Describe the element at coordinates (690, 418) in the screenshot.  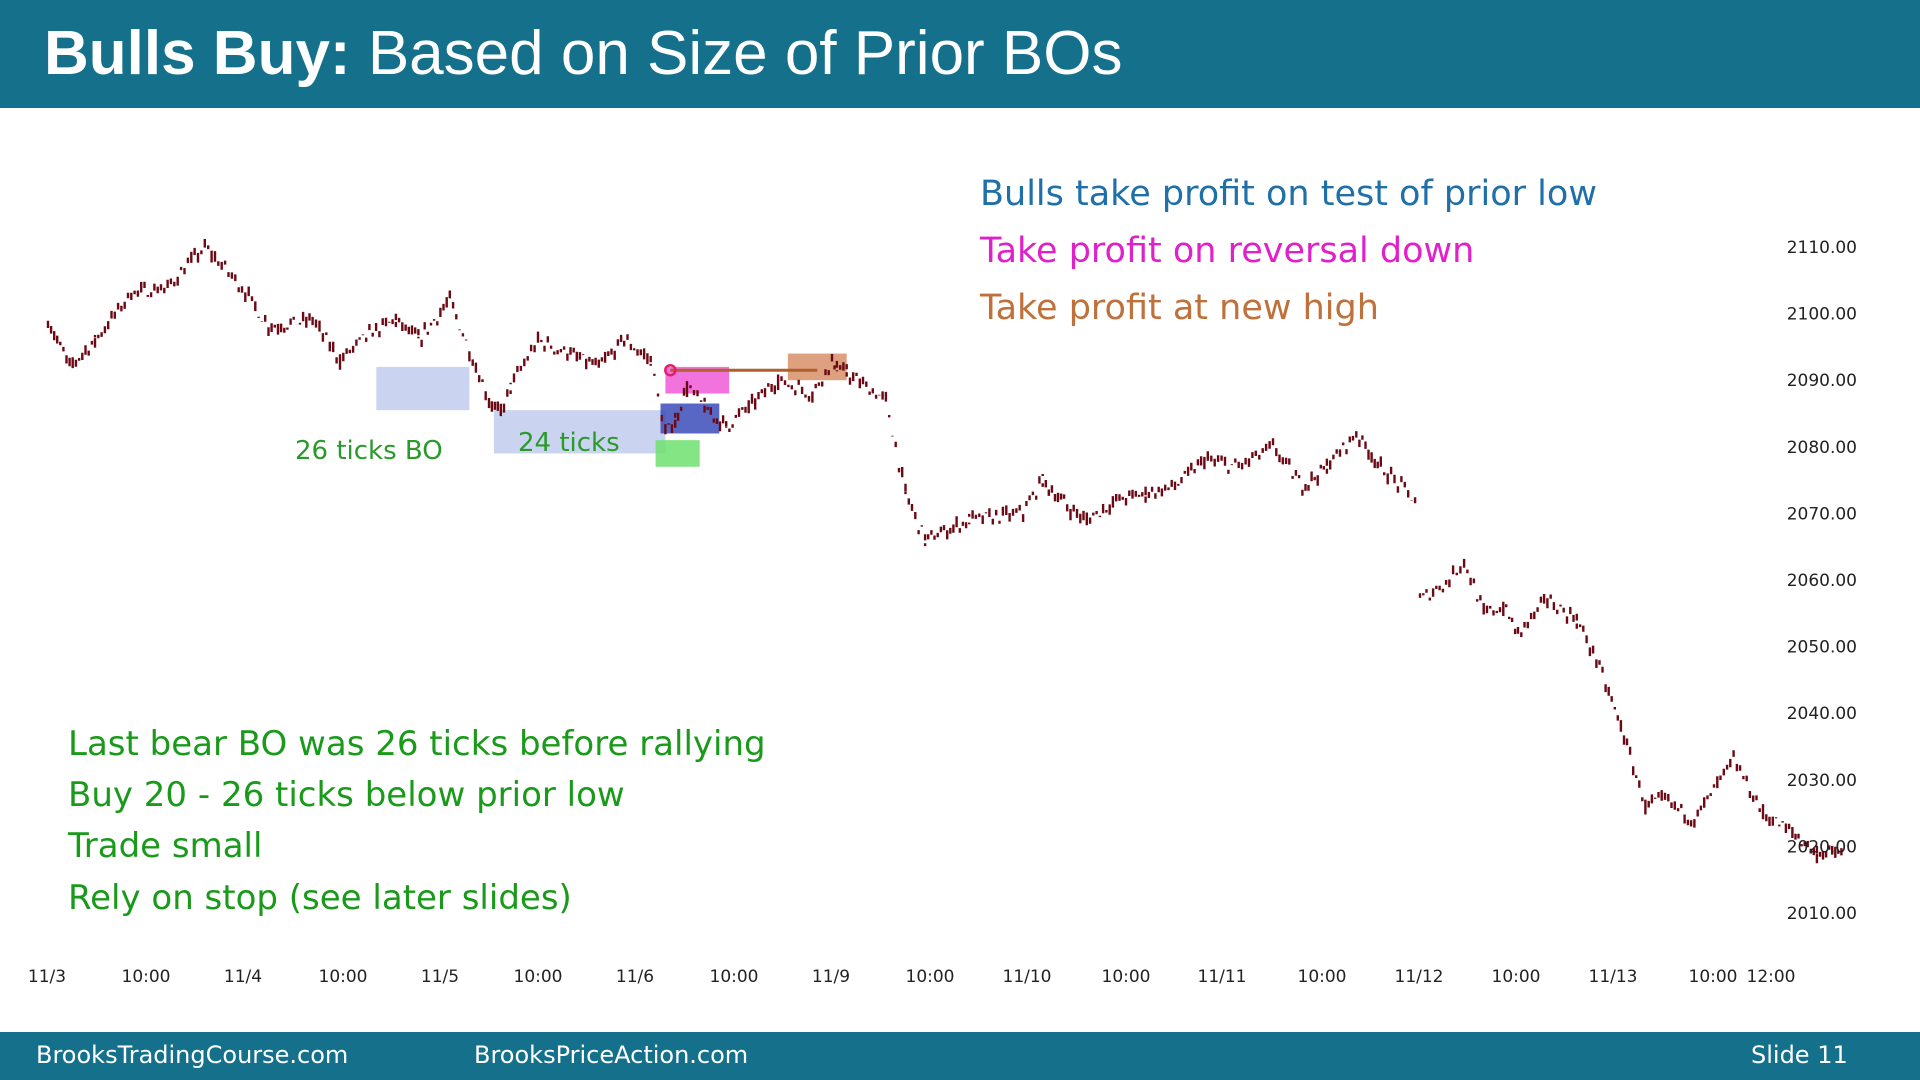
I see `blue-target-box` at that location.